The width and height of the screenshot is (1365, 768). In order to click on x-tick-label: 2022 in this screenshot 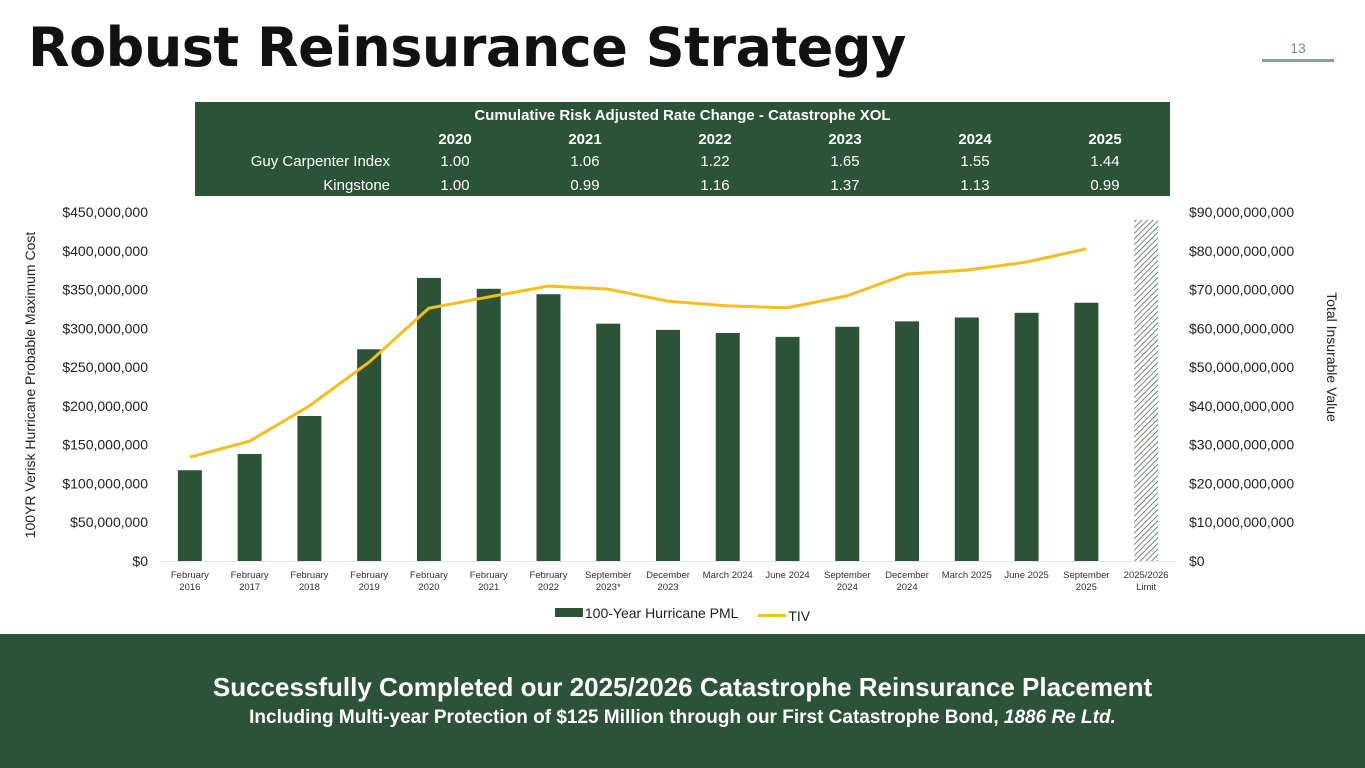, I will do `click(548, 587)`.